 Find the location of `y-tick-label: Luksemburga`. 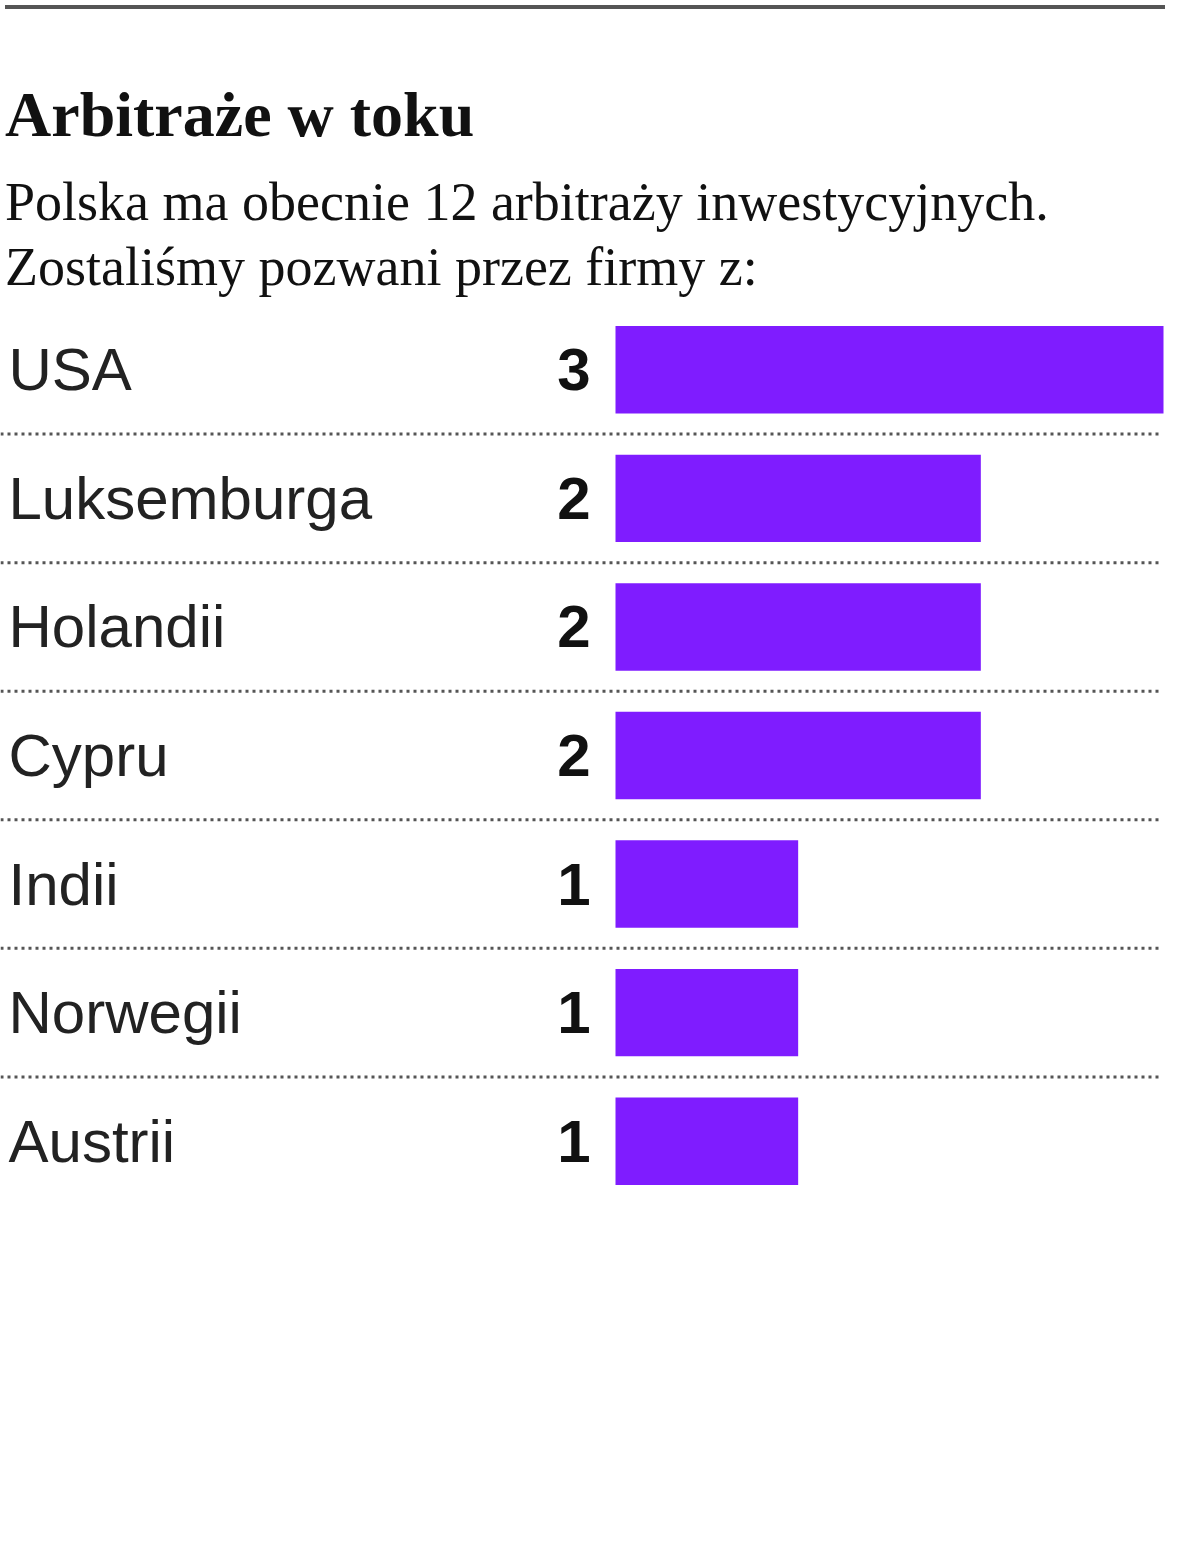

y-tick-label: Luksemburga is located at coordinates (190, 498).